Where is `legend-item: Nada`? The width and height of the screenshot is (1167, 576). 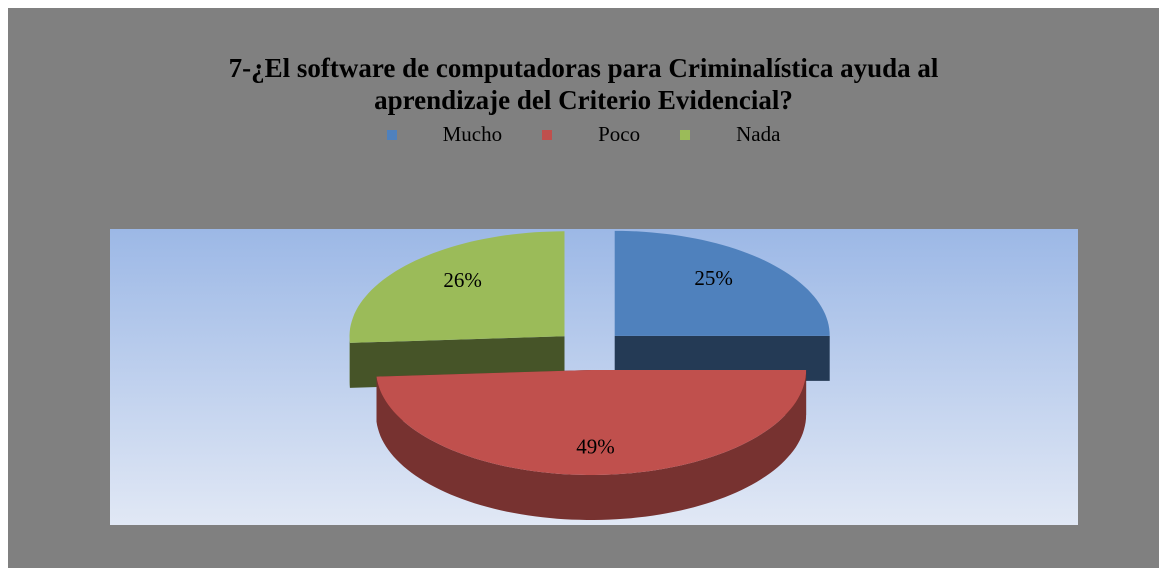
legend-item: Nada is located at coordinates (730, 134).